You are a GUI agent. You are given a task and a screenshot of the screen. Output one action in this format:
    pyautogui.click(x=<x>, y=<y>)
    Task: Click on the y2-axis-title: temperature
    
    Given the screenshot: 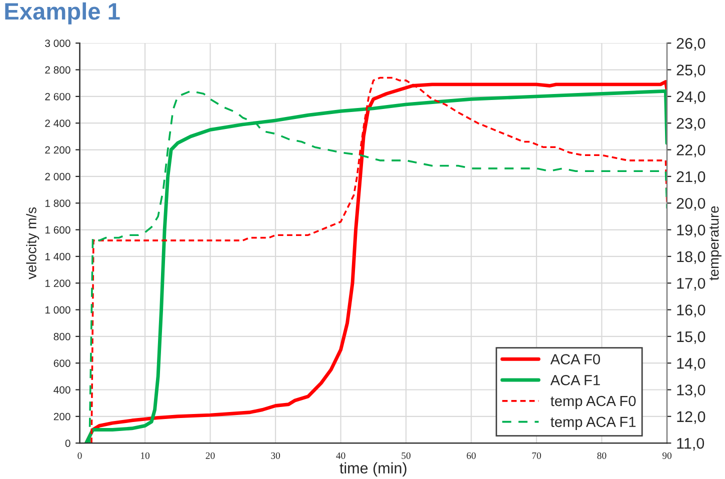 What is the action you would take?
    pyautogui.click(x=716, y=243)
    